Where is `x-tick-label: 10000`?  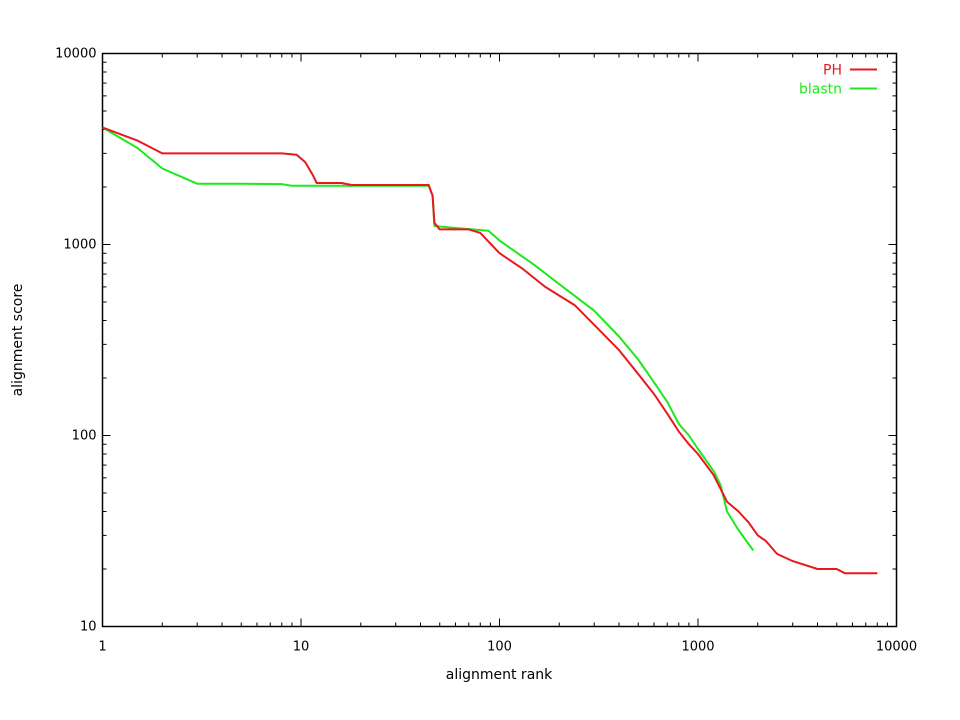 x-tick-label: 10000 is located at coordinates (896, 647).